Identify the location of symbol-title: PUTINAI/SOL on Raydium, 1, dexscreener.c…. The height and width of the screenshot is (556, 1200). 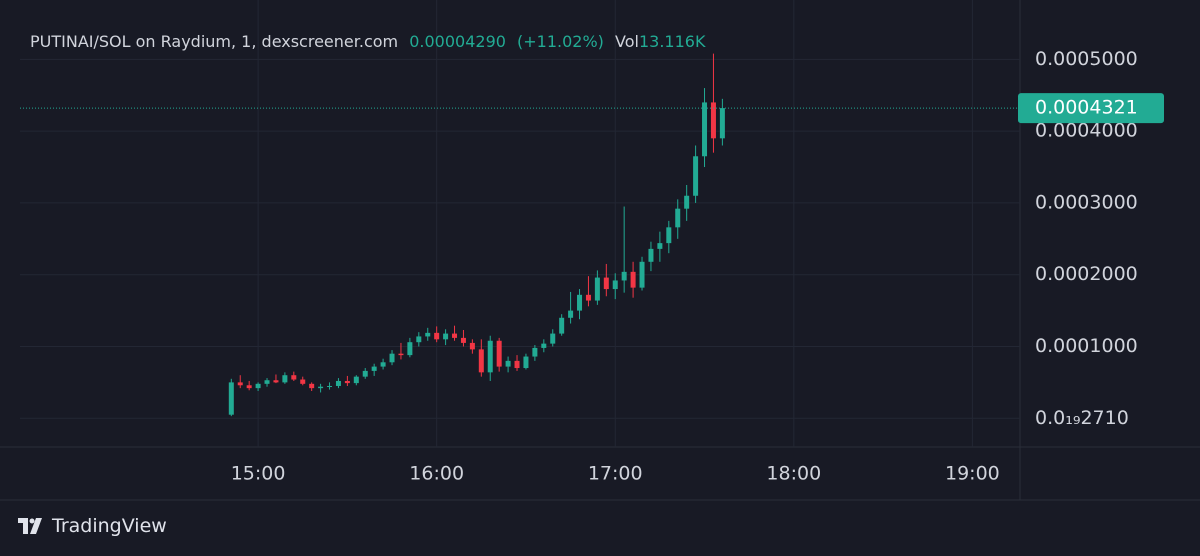
(214, 41).